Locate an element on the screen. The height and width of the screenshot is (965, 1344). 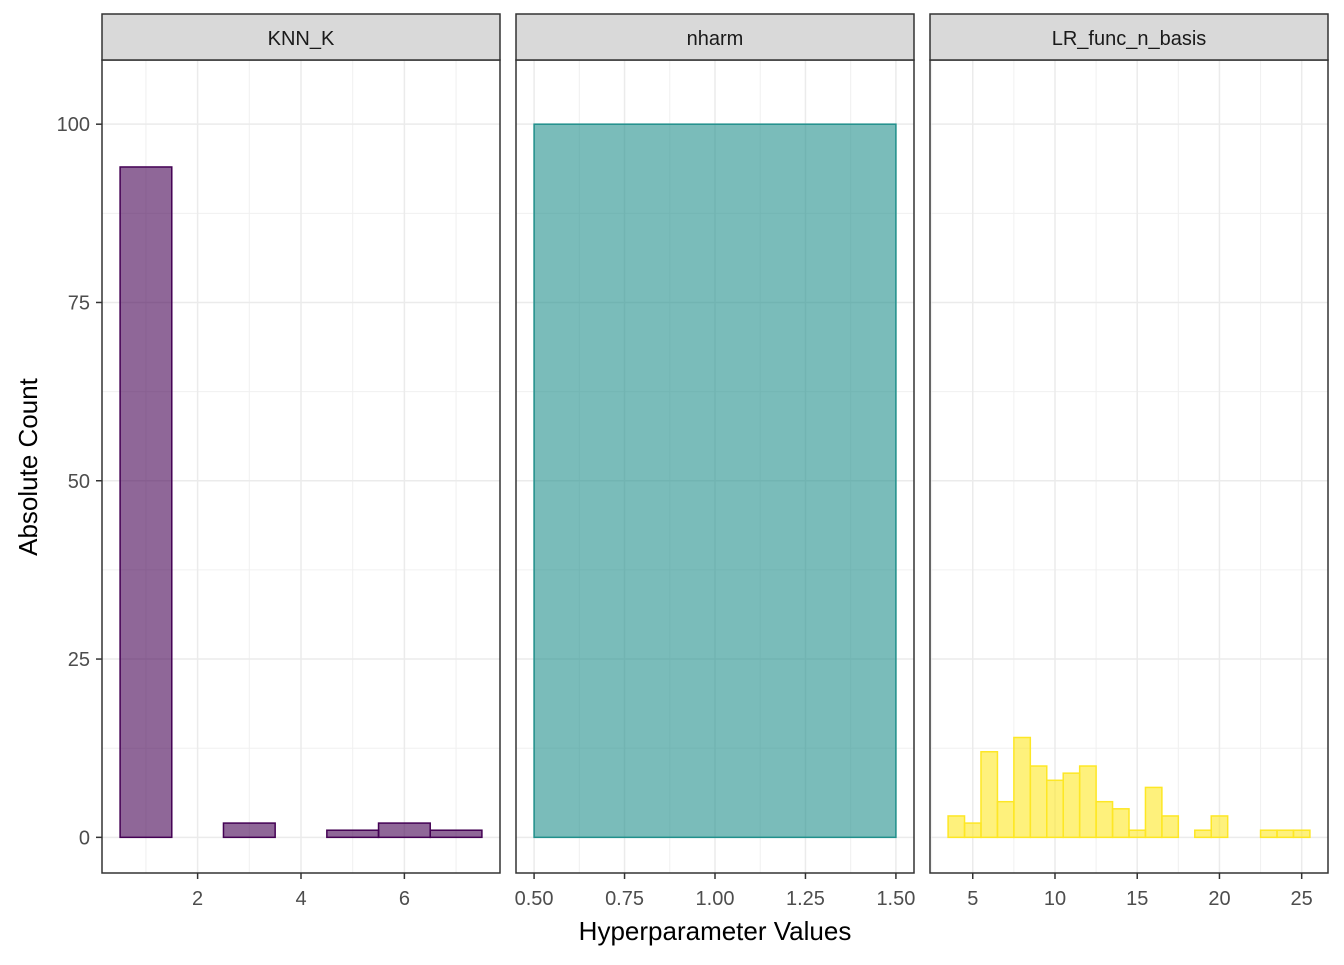
x-tick-label: 15 is located at coordinates (1137, 899).